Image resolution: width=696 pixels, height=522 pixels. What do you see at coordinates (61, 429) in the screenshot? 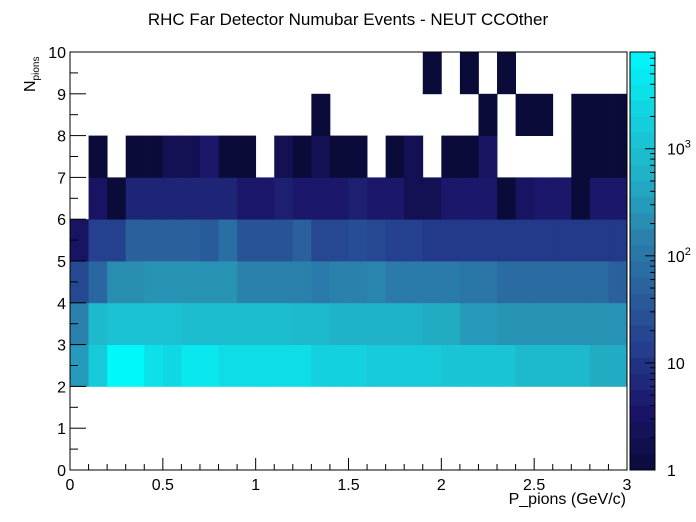
I see `y-tick-label: 1` at bounding box center [61, 429].